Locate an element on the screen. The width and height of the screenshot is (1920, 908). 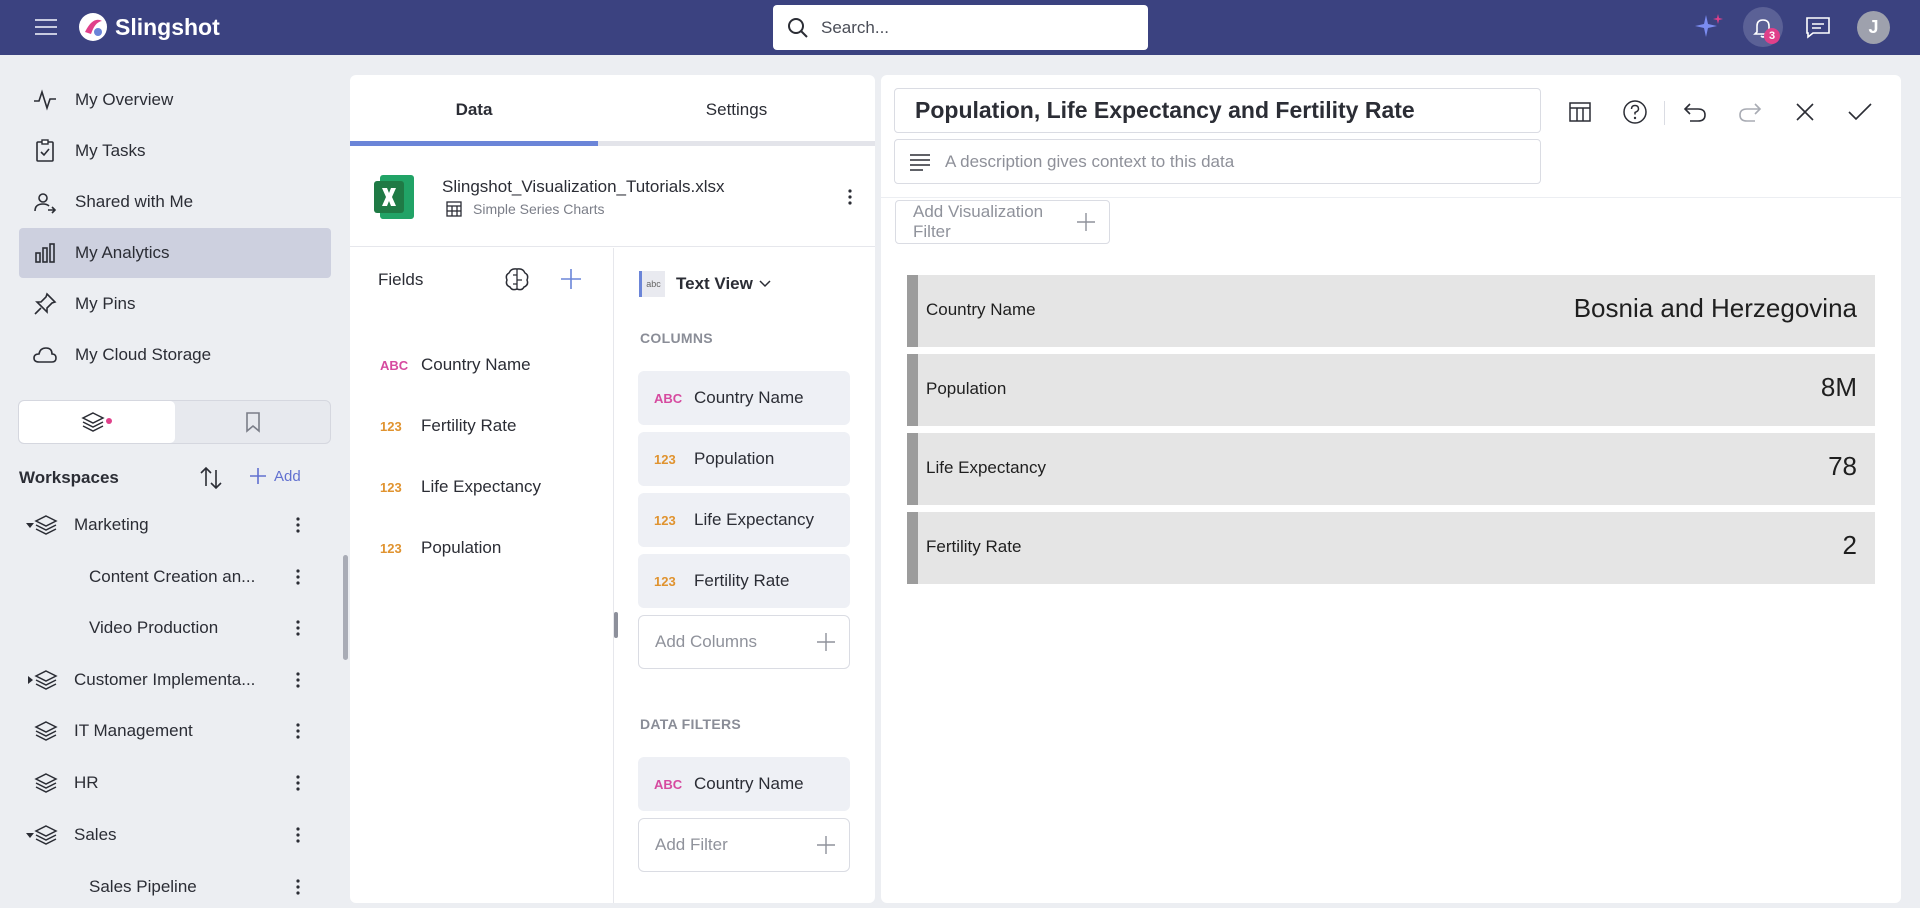
workspace-video-production: Video Production is located at coordinates (169, 628).